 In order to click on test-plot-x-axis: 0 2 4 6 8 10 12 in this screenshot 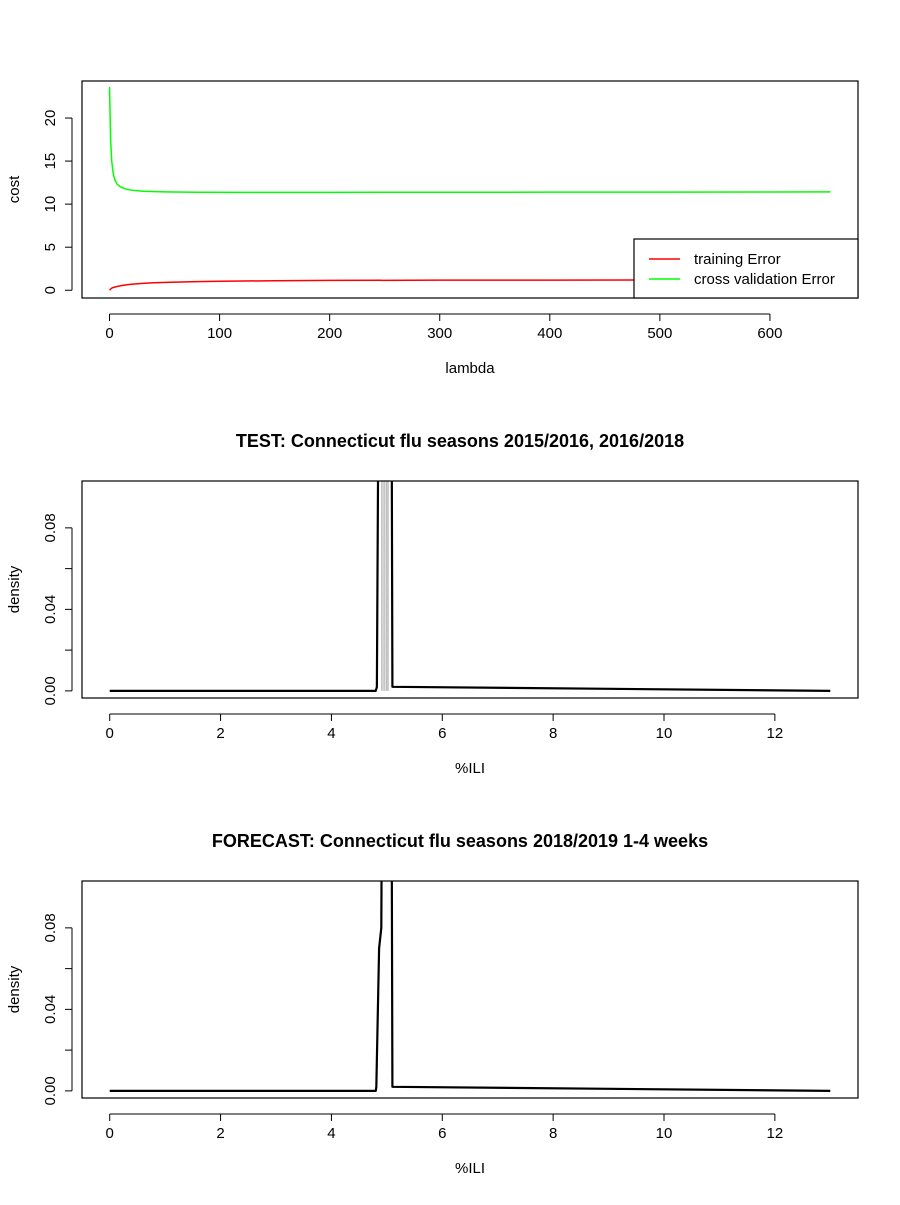, I will do `click(445, 727)`.